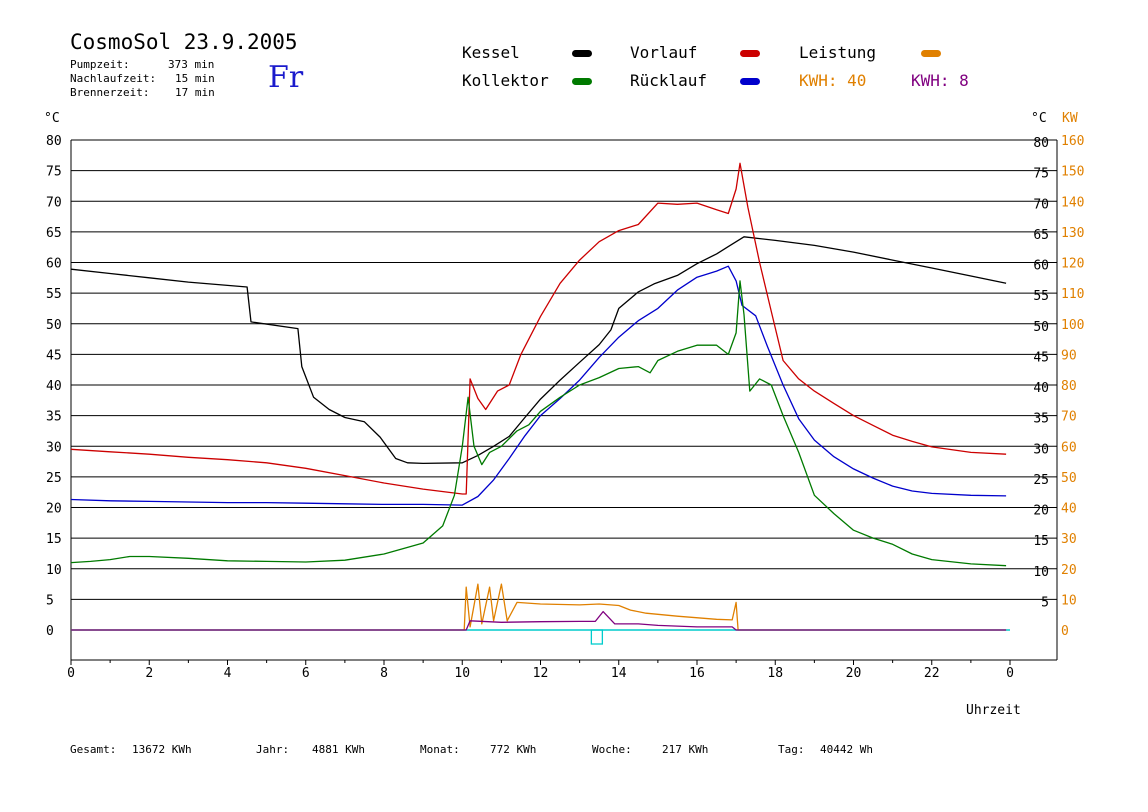  What do you see at coordinates (775, 673) in the screenshot?
I see `x-tick: 18` at bounding box center [775, 673].